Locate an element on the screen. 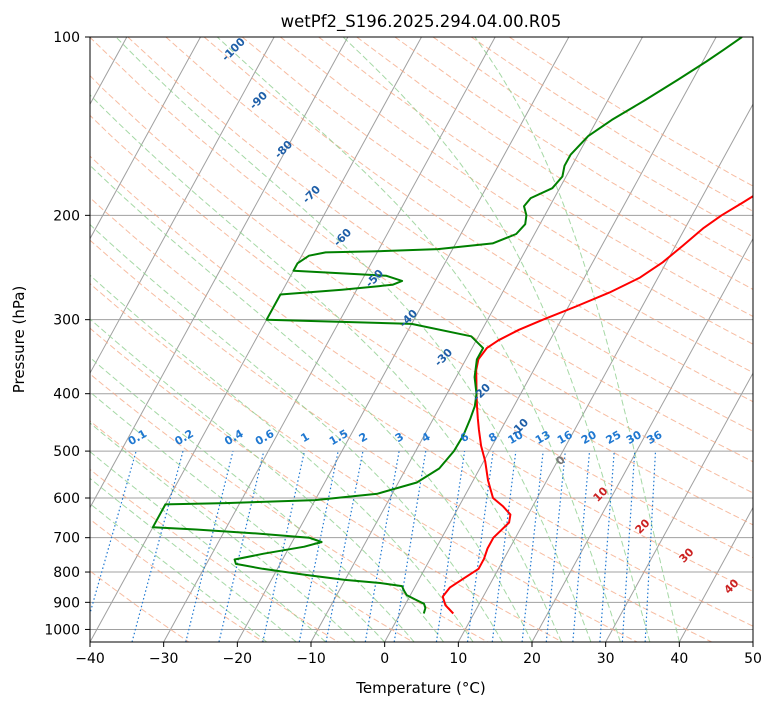 Image resolution: width=775 pixels, height=708 pixels. x-axis: −40 −30 −20 −10 0 10 20 30 40 50 is located at coordinates (418, 654).